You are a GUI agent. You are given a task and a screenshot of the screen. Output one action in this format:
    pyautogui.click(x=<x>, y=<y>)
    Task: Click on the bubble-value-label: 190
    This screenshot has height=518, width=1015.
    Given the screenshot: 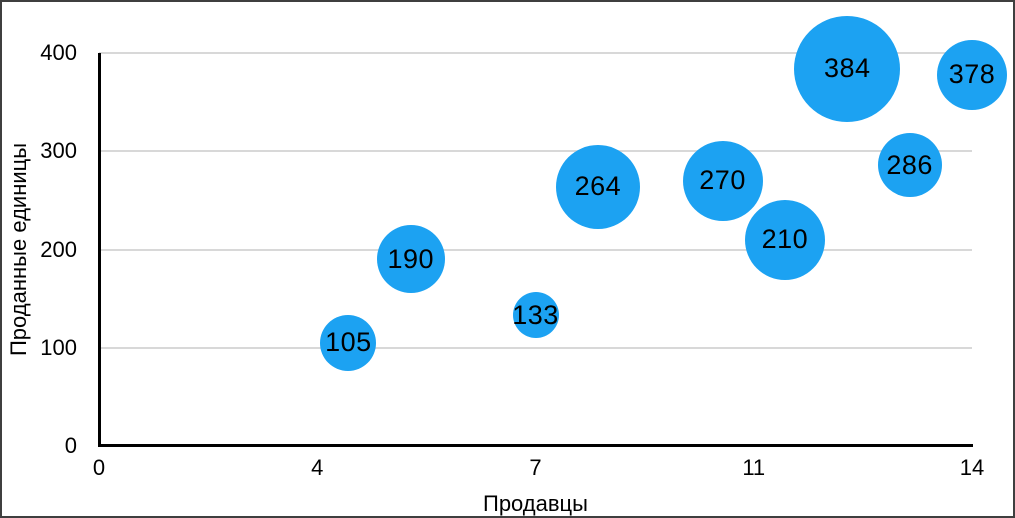 What is the action you would take?
    pyautogui.click(x=411, y=258)
    